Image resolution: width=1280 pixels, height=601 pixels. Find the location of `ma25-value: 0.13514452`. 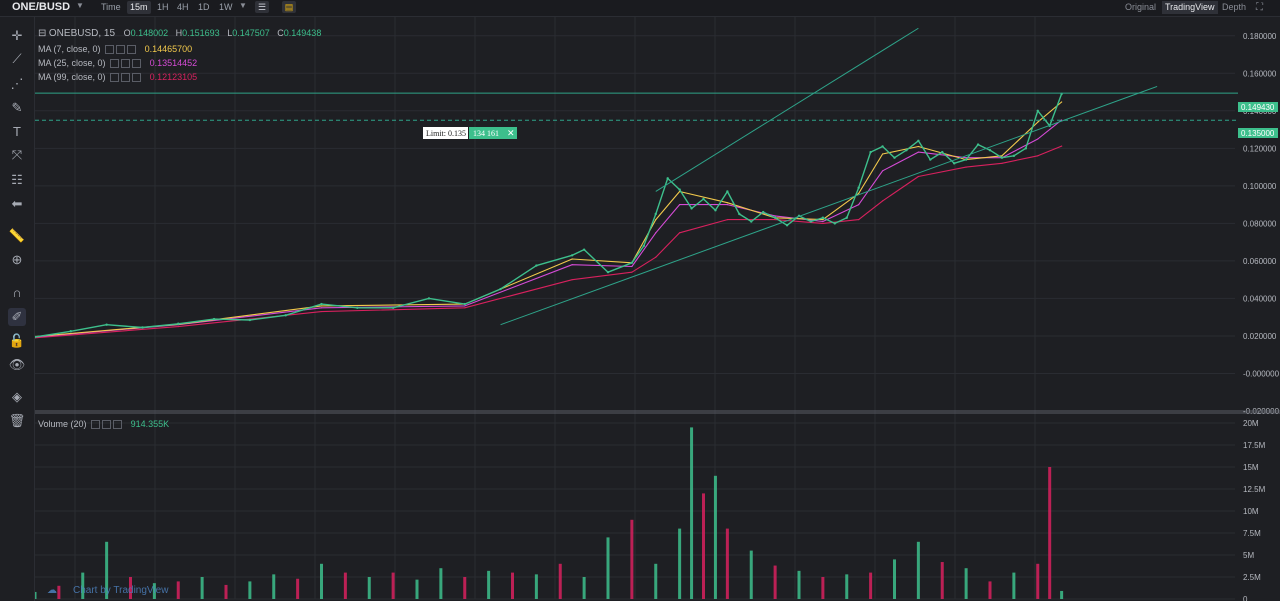

ma25-value: 0.13514452 is located at coordinates (173, 63).